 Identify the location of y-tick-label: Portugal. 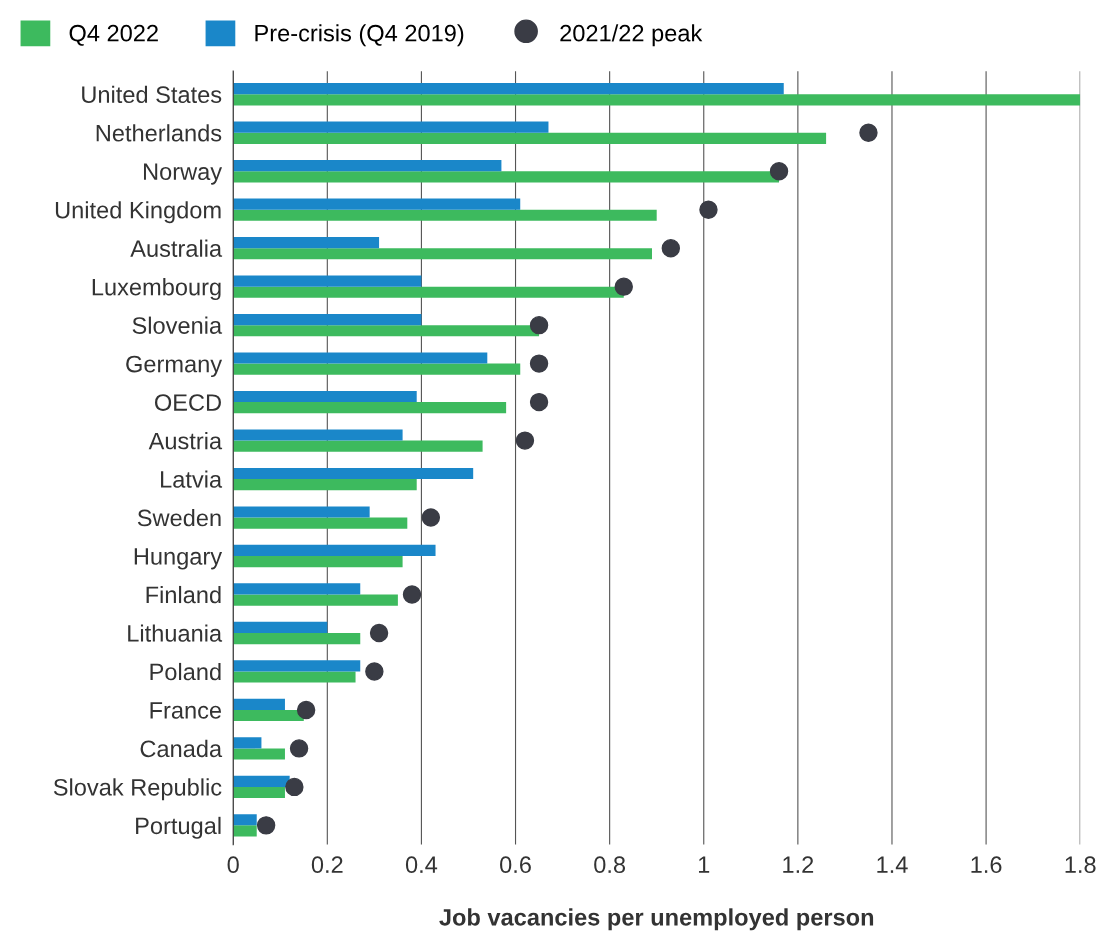
(178, 827).